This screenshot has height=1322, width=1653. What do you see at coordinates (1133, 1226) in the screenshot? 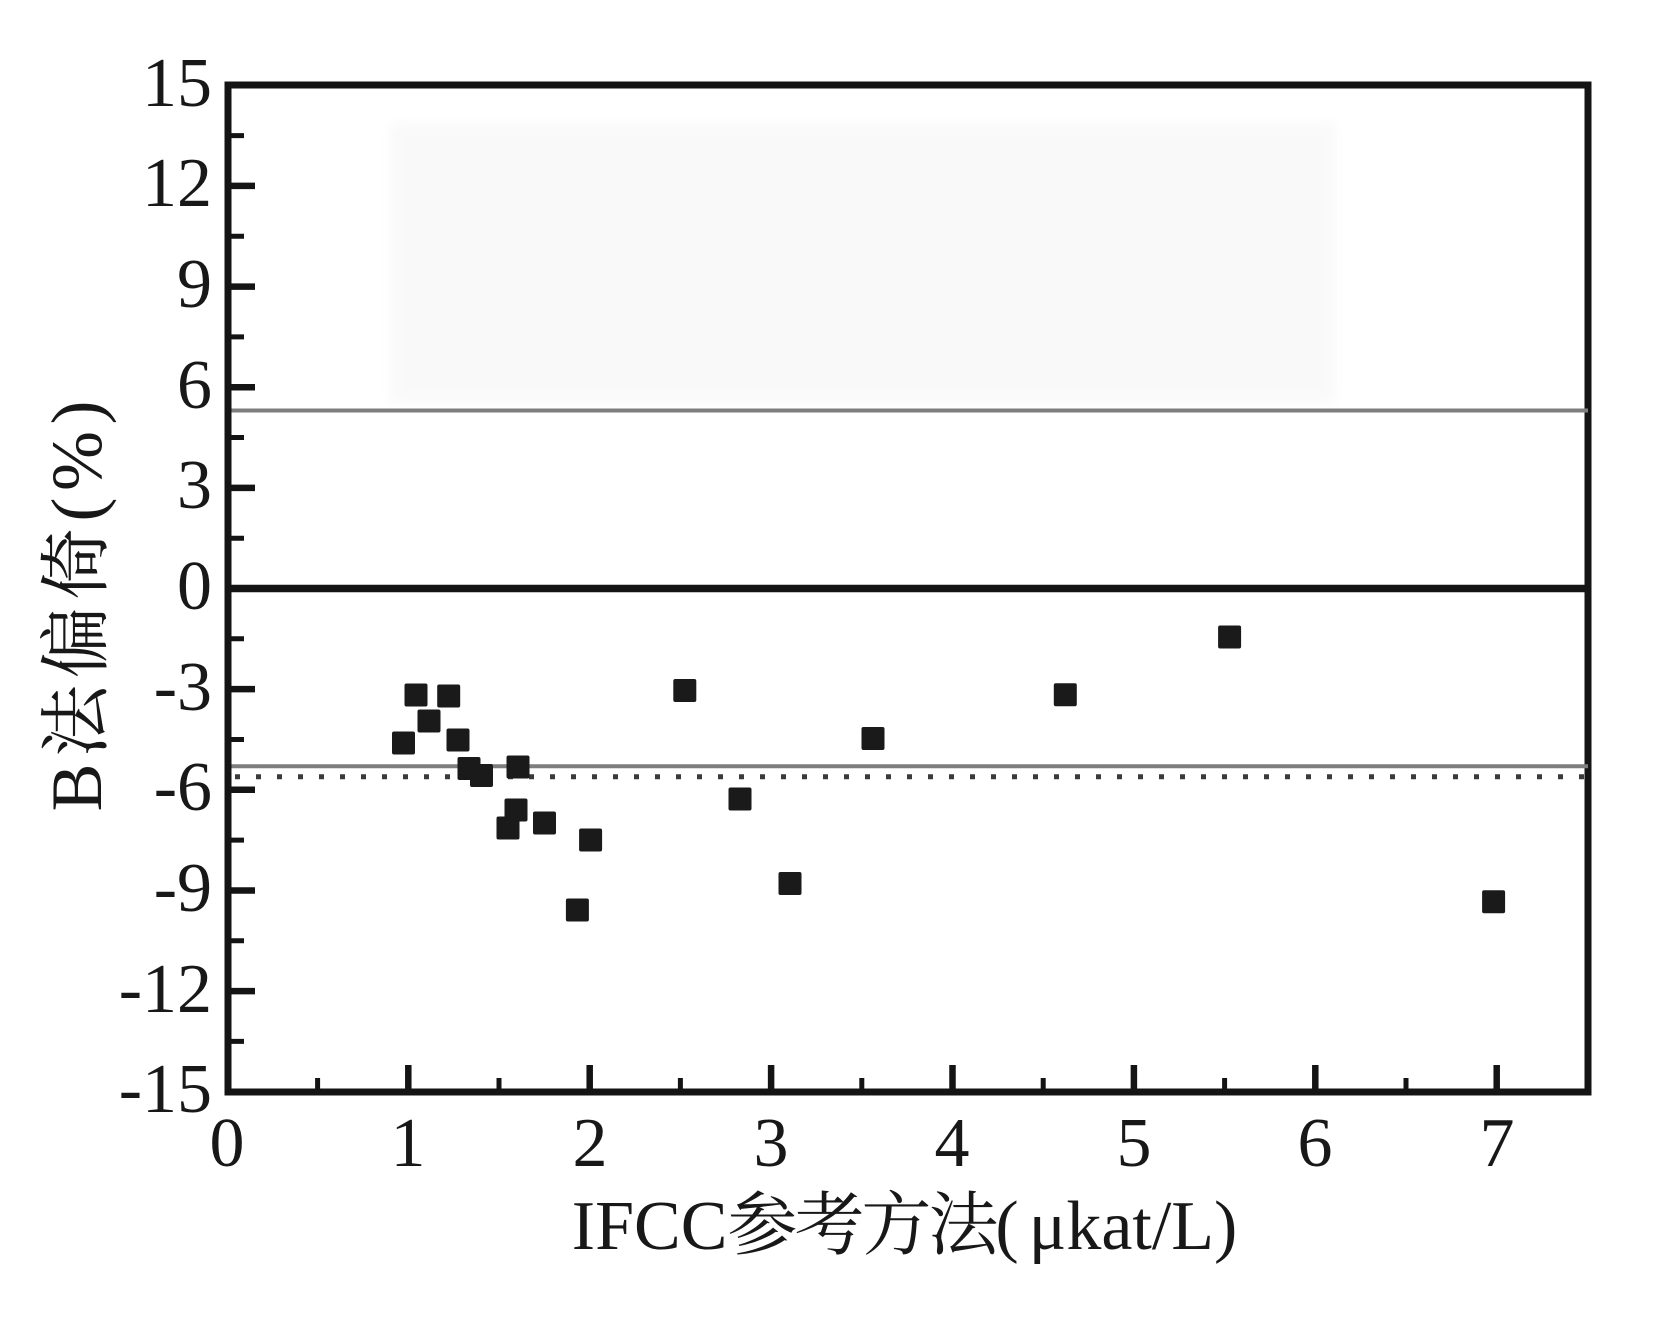
I see `svg-text: μkat/L)` at bounding box center [1133, 1226].